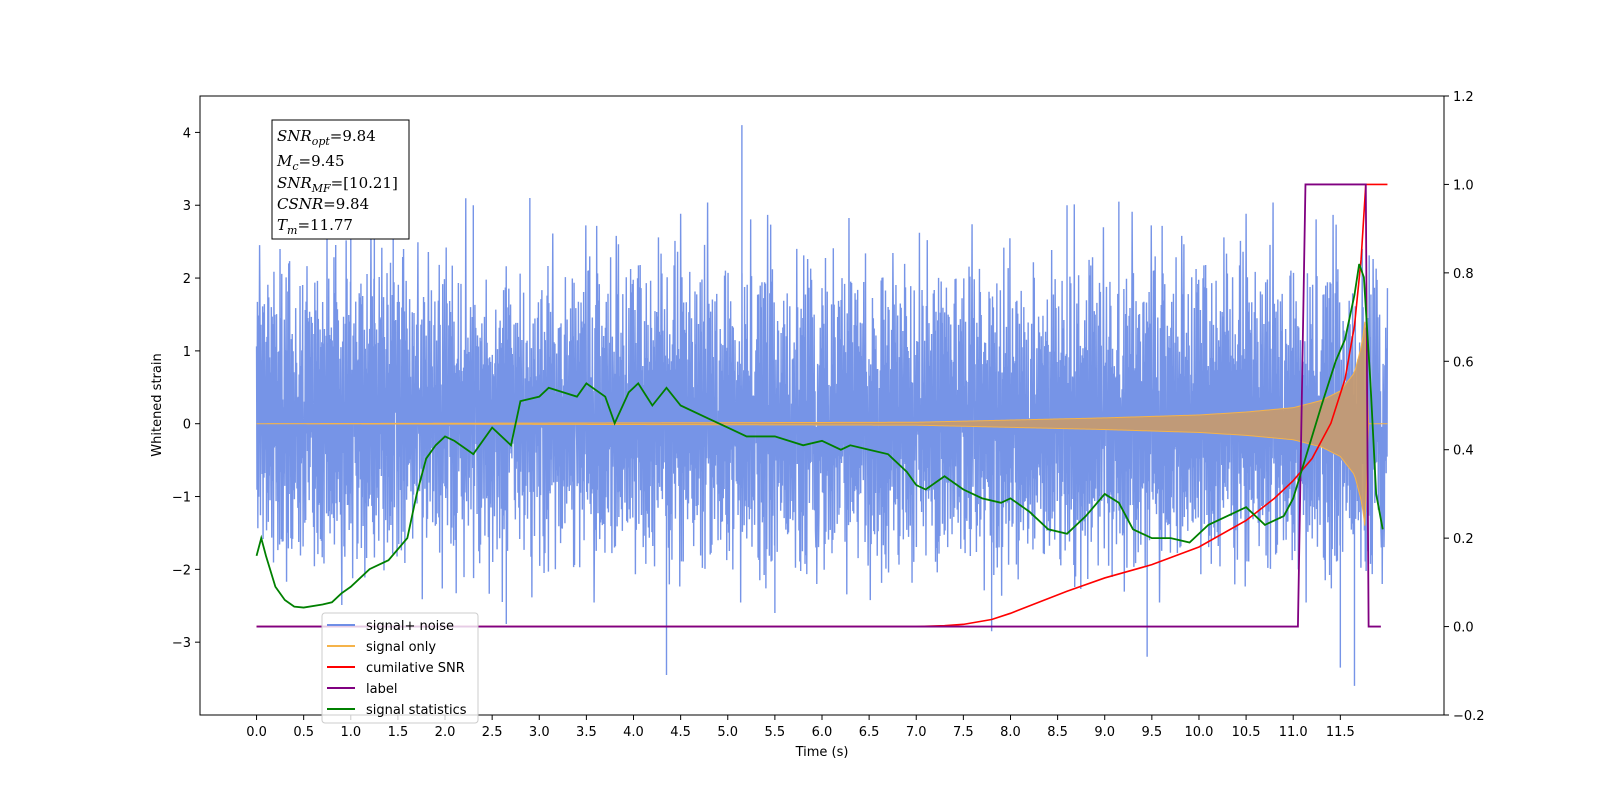 Image resolution: width=1600 pixels, height=800 pixels. What do you see at coordinates (181, 498) in the screenshot?
I see `y-tick-label-left: −1` at bounding box center [181, 498].